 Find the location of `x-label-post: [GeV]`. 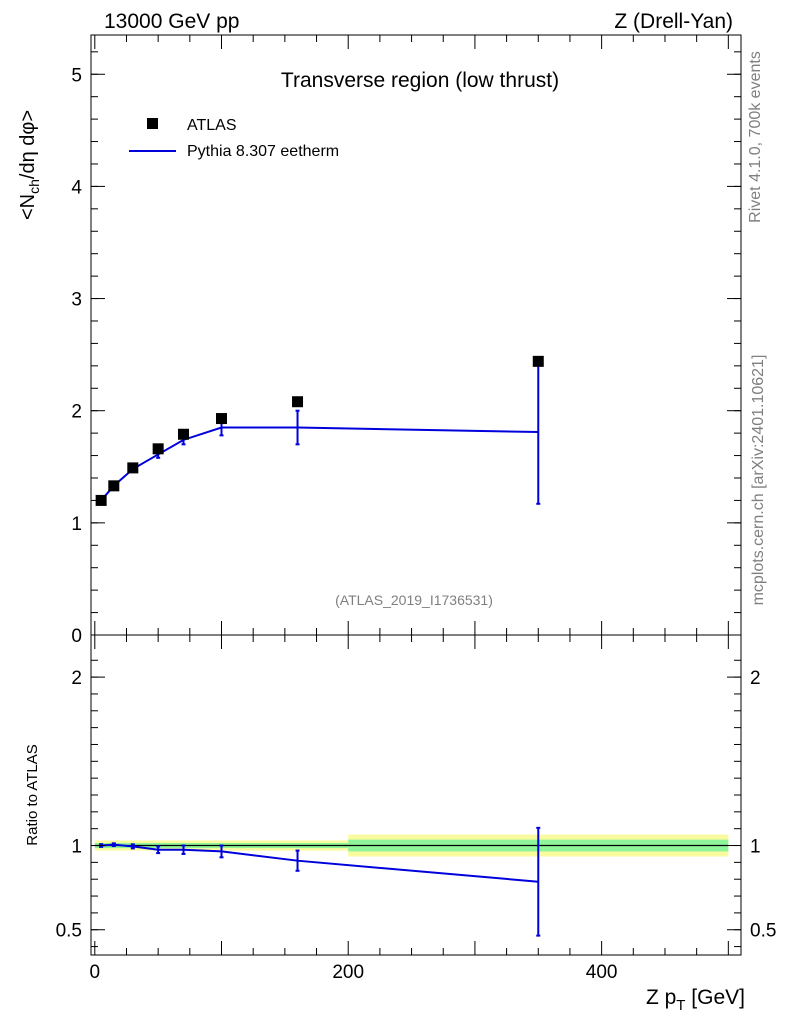

x-label-post: [GeV] is located at coordinates (715, 997).